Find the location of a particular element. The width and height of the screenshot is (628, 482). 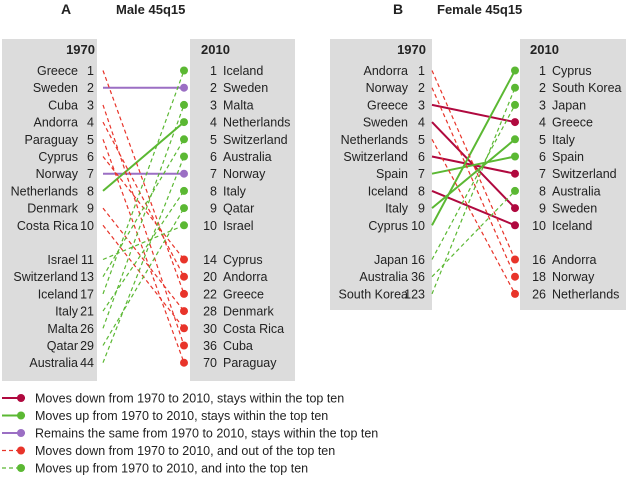

left-rank-label: 4 is located at coordinates (421, 123).